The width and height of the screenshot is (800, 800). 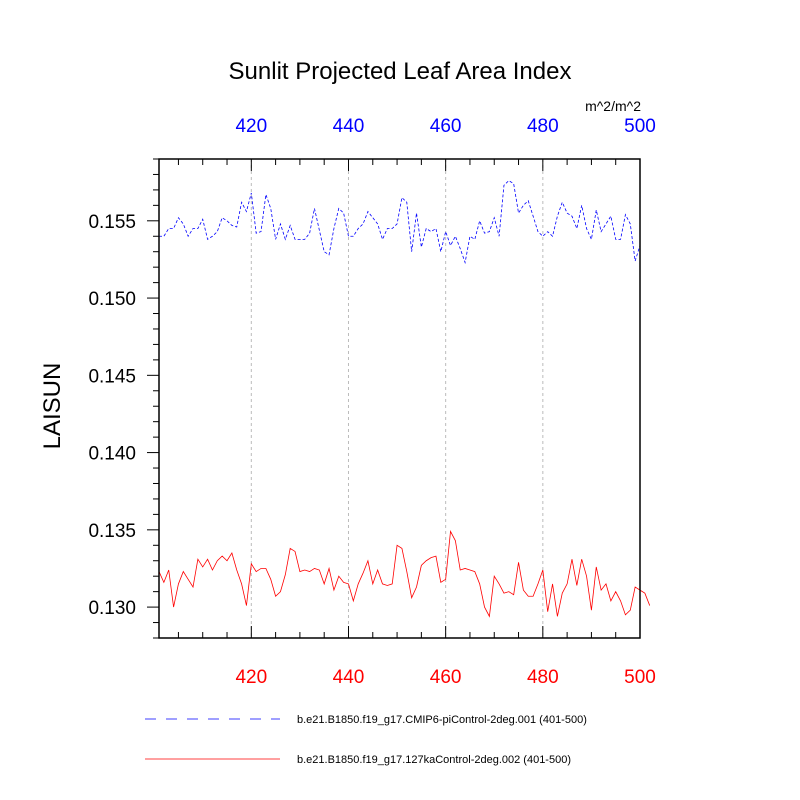 I want to click on y-tick-label: 0.135, so click(x=112, y=531).